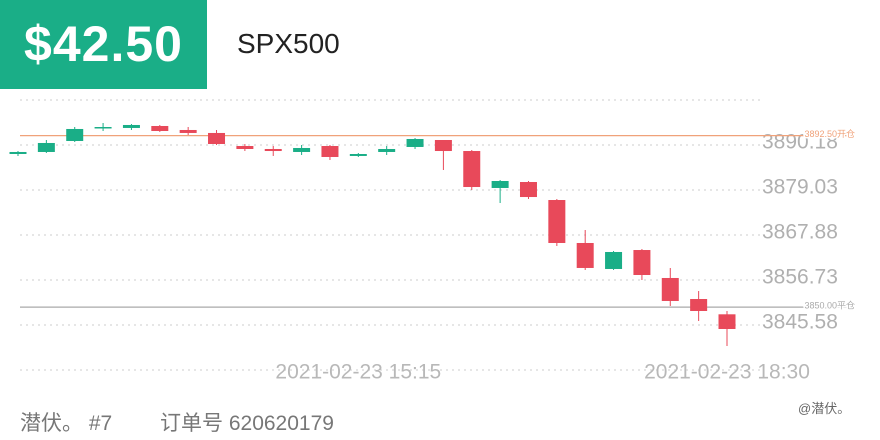 This screenshot has width=880, height=440. Describe the element at coordinates (103, 44) in the screenshot. I see `amount-badge: $42.50` at that location.